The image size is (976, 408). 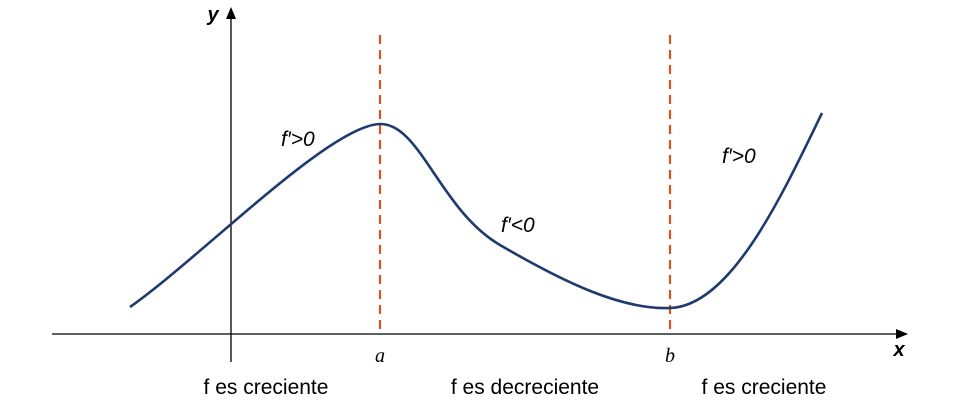 I want to click on x-axis-label: x, so click(x=898, y=350).